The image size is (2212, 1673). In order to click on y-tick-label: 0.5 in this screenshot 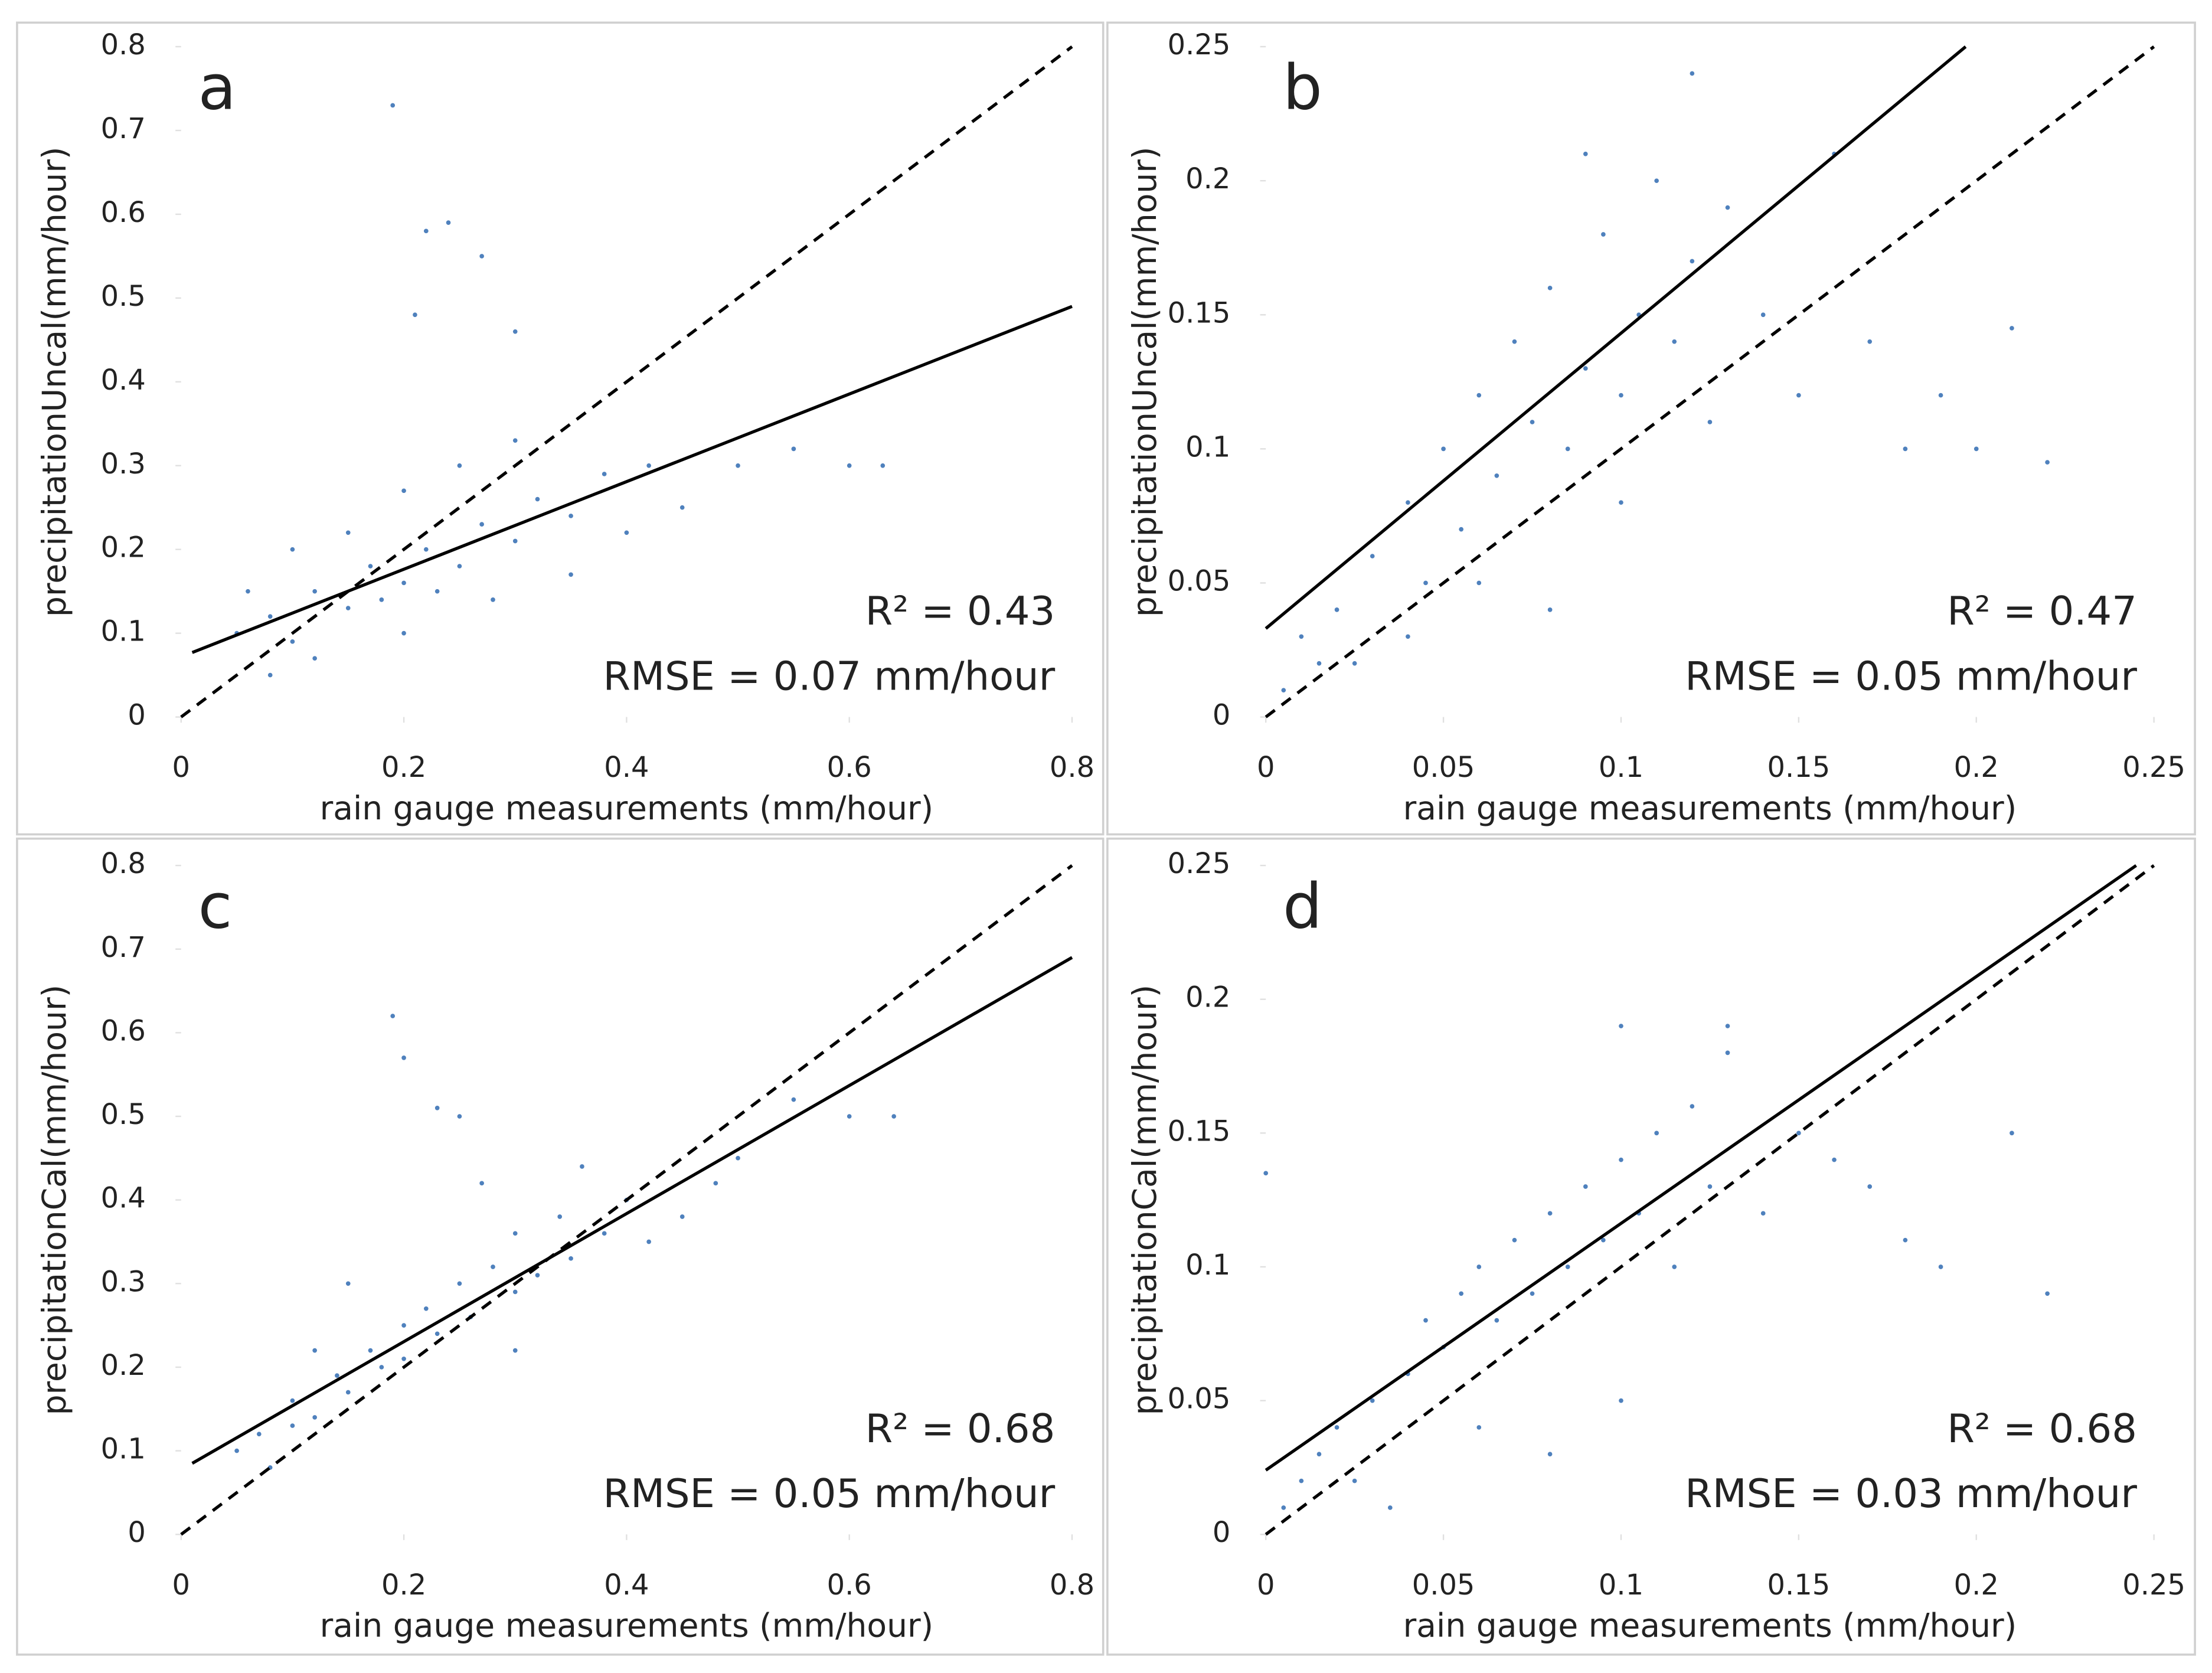, I will do `click(123, 1115)`.